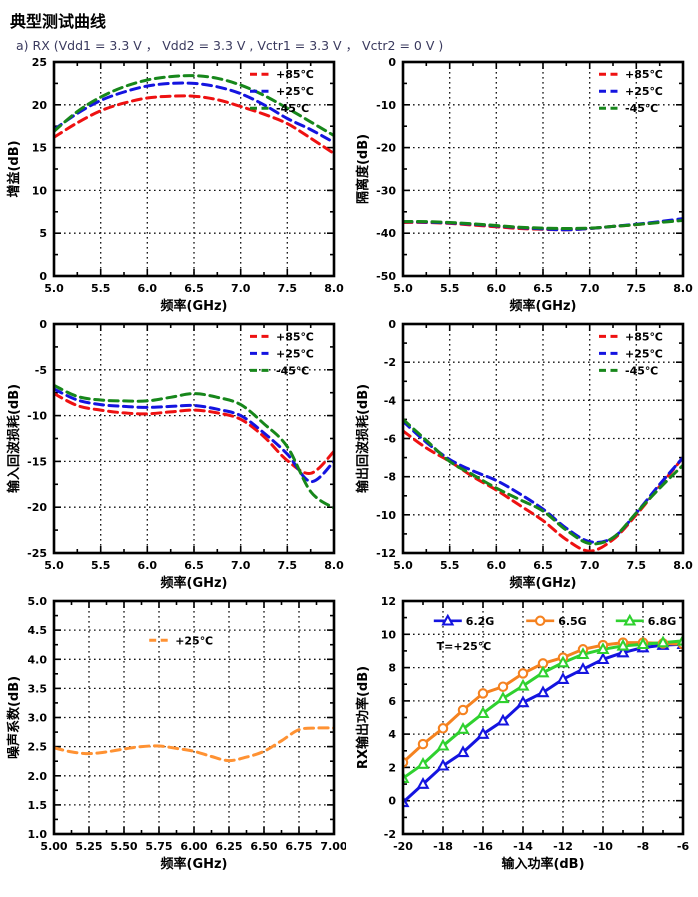  I want to click on svg-text: -12, so click(563, 846).